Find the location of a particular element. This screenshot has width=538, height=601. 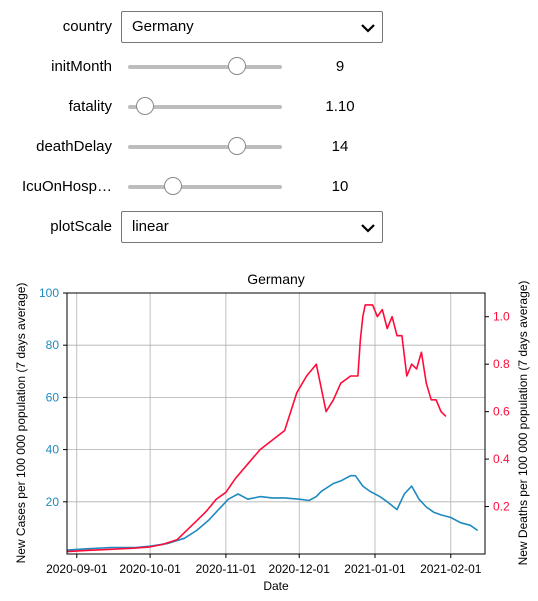

country-select: Germany is located at coordinates (252, 27).